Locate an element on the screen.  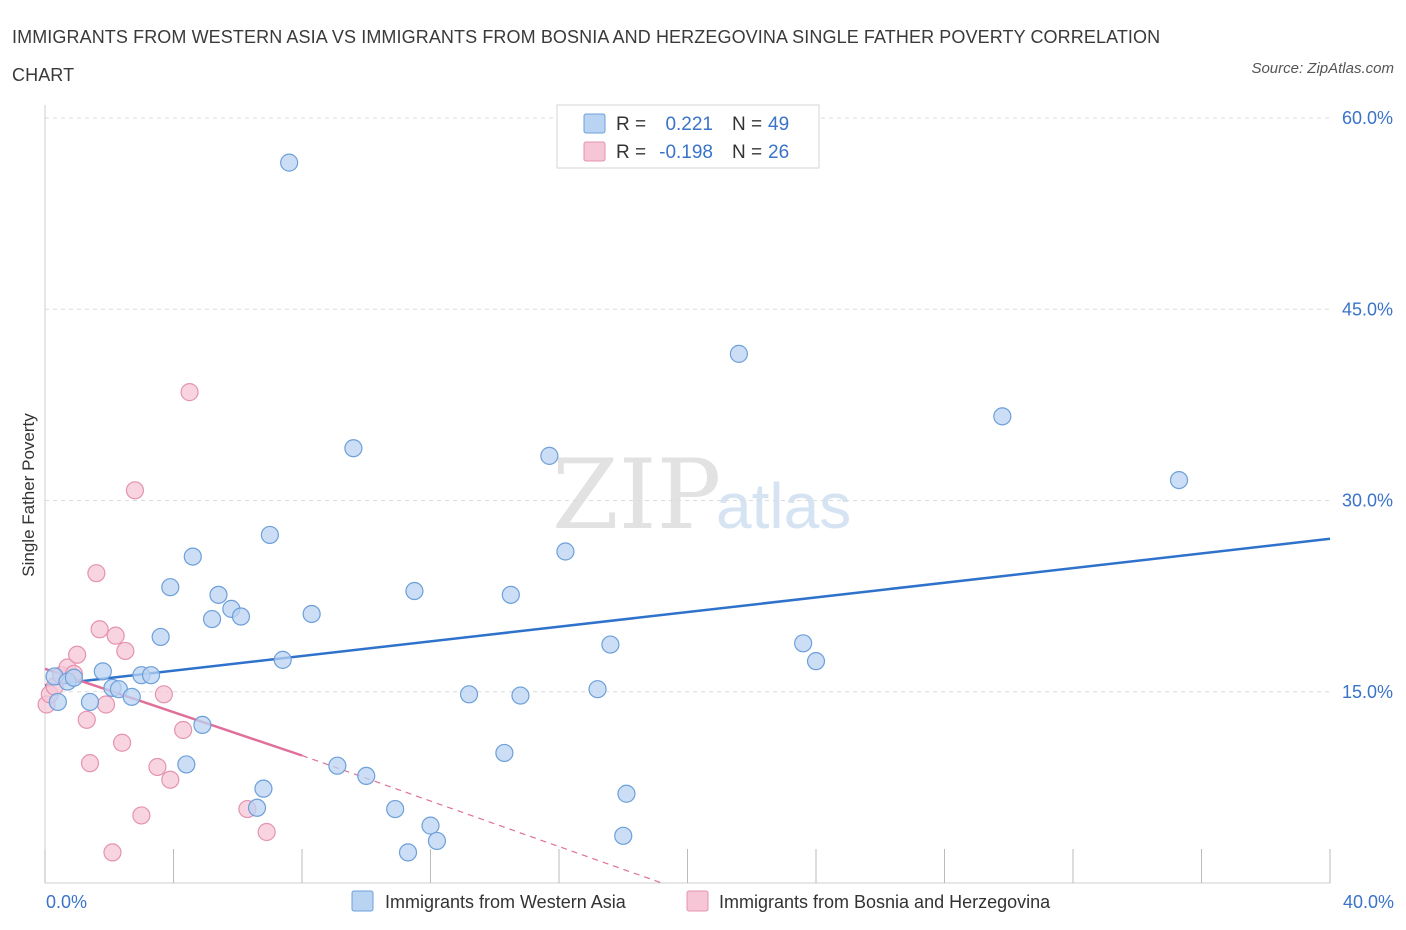
x-tick-label-min: 0.0% is located at coordinates (66, 902).